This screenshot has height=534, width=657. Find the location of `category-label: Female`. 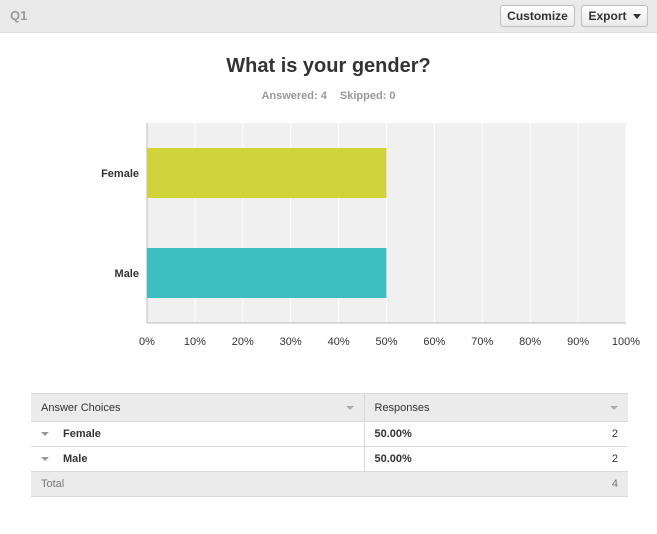

category-label: Female is located at coordinates (120, 174).